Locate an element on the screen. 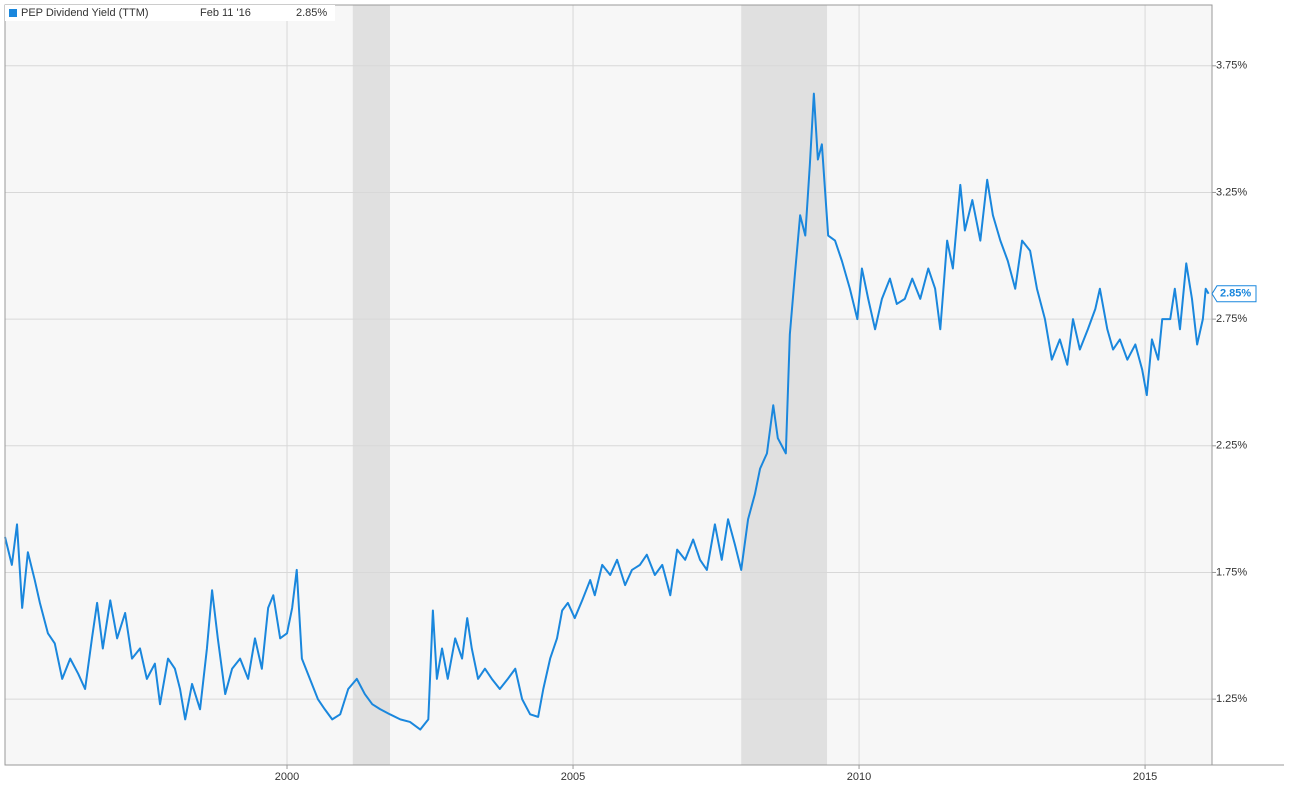  legend-value: 2.85% is located at coordinates (311, 13).